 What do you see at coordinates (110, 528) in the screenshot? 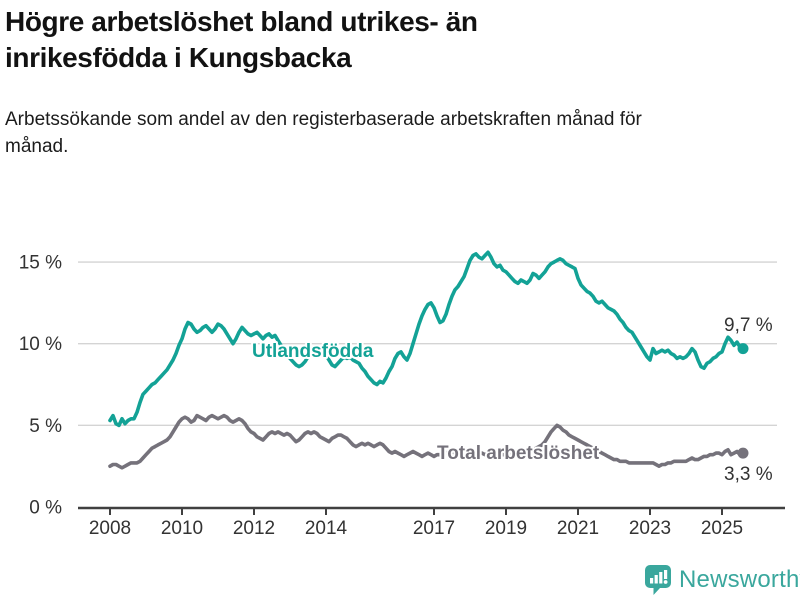
I see `x-tick-label: 2008` at bounding box center [110, 528].